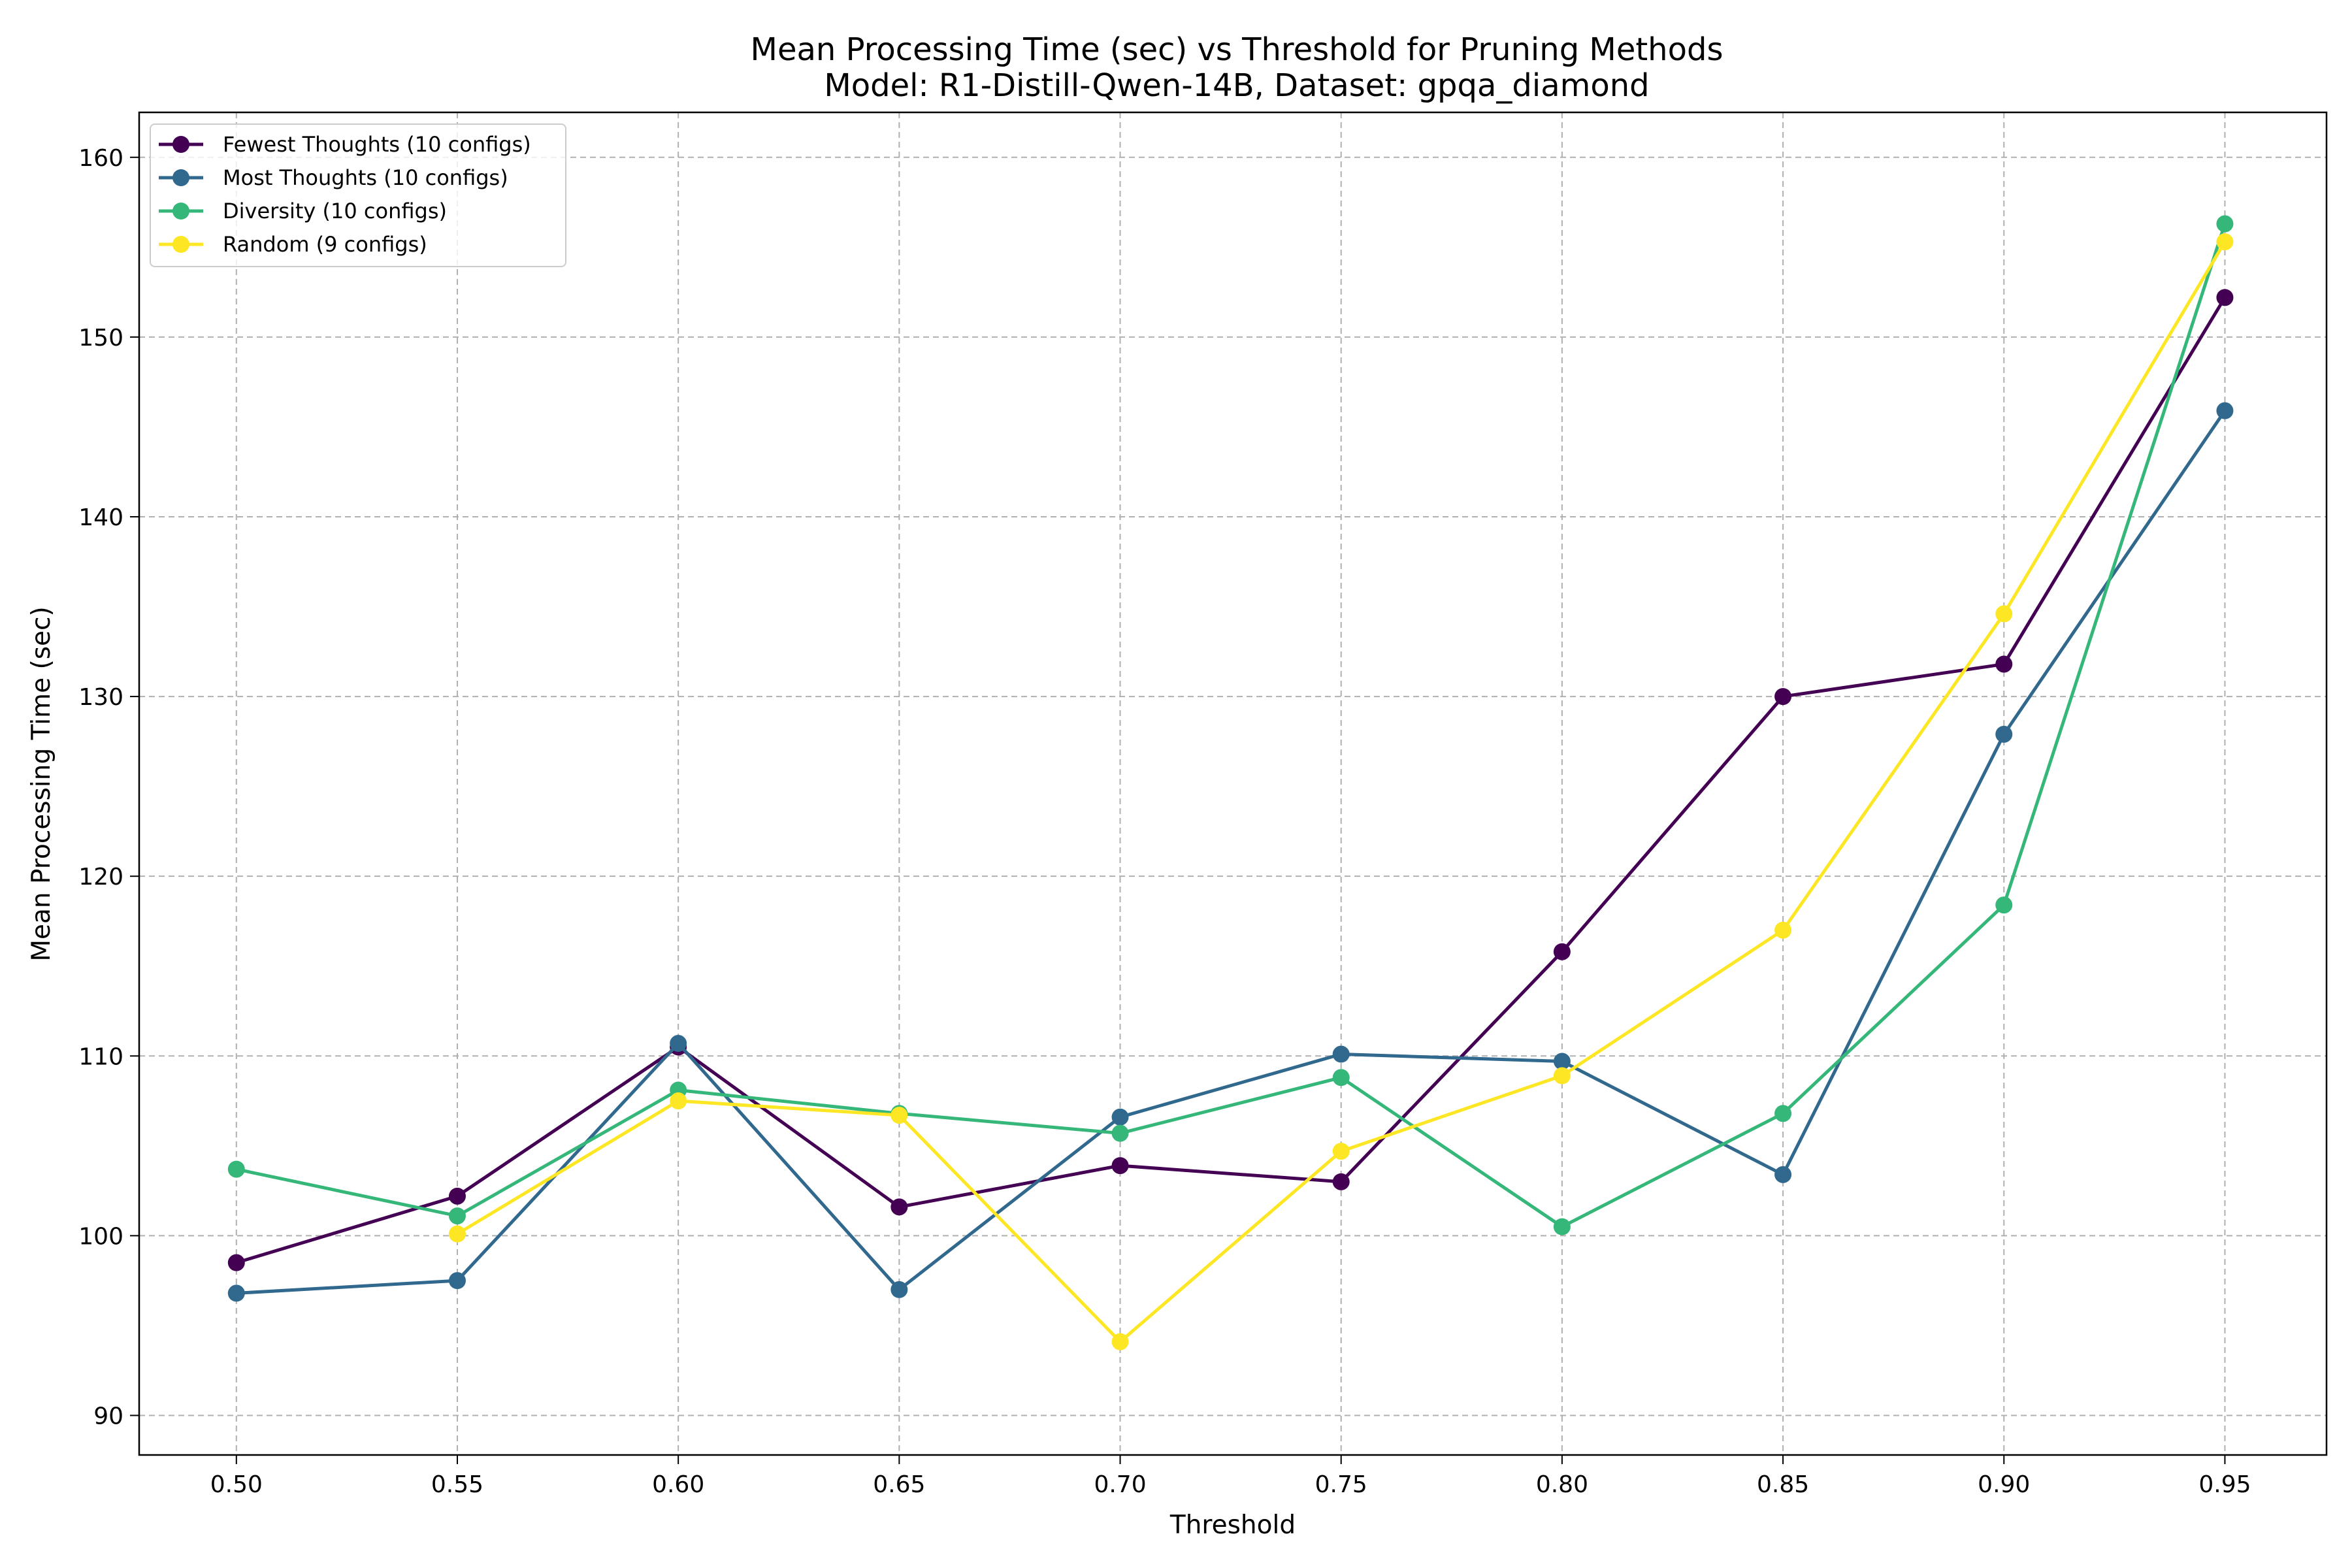  Describe the element at coordinates (377, 144) in the screenshot. I see `legend-label: Fewest Thoughts (10 configs)` at that location.